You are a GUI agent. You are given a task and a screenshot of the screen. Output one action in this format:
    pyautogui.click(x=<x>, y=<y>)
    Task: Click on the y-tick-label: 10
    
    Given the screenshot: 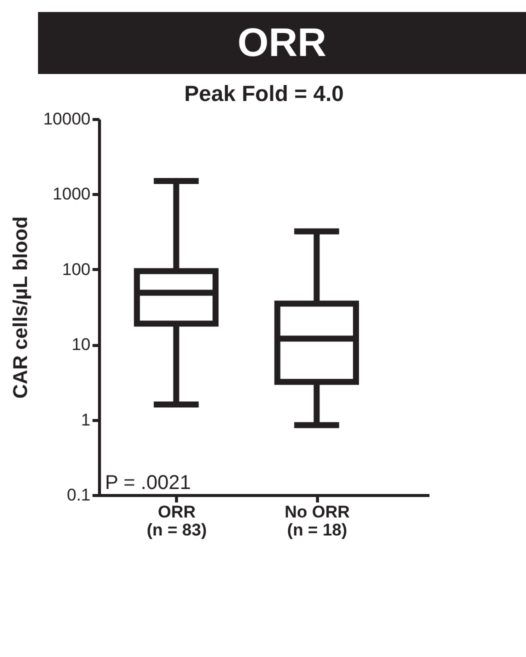 What is the action you would take?
    pyautogui.click(x=81, y=344)
    